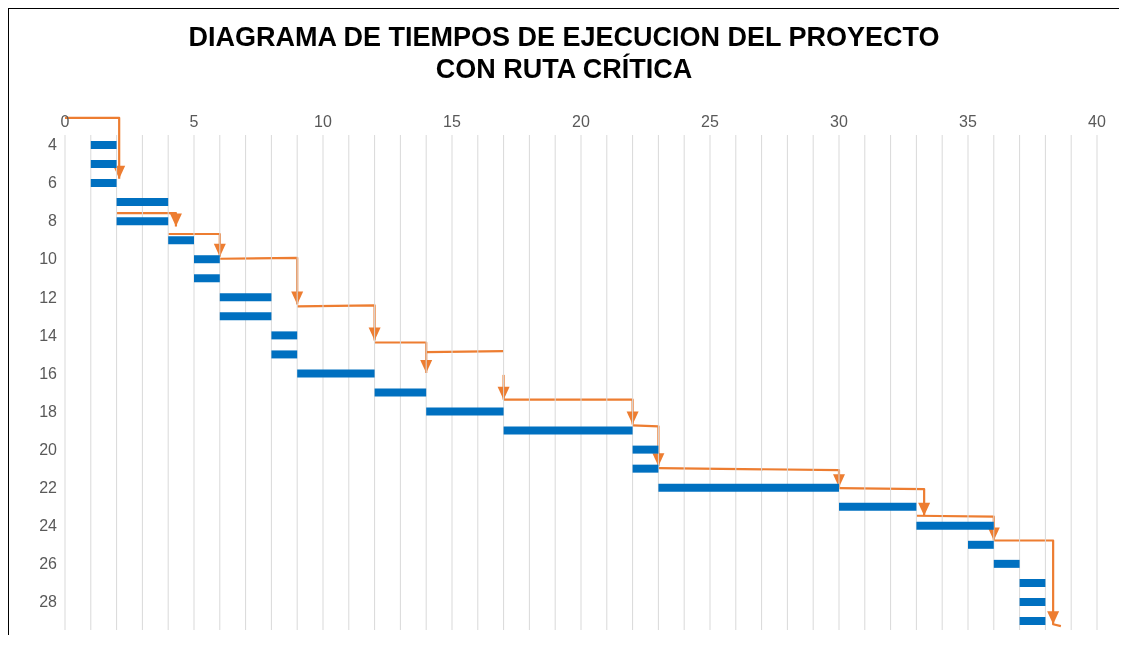 The image size is (1130, 649). What do you see at coordinates (48, 487) in the screenshot?
I see `y-tick-label: 22` at bounding box center [48, 487].